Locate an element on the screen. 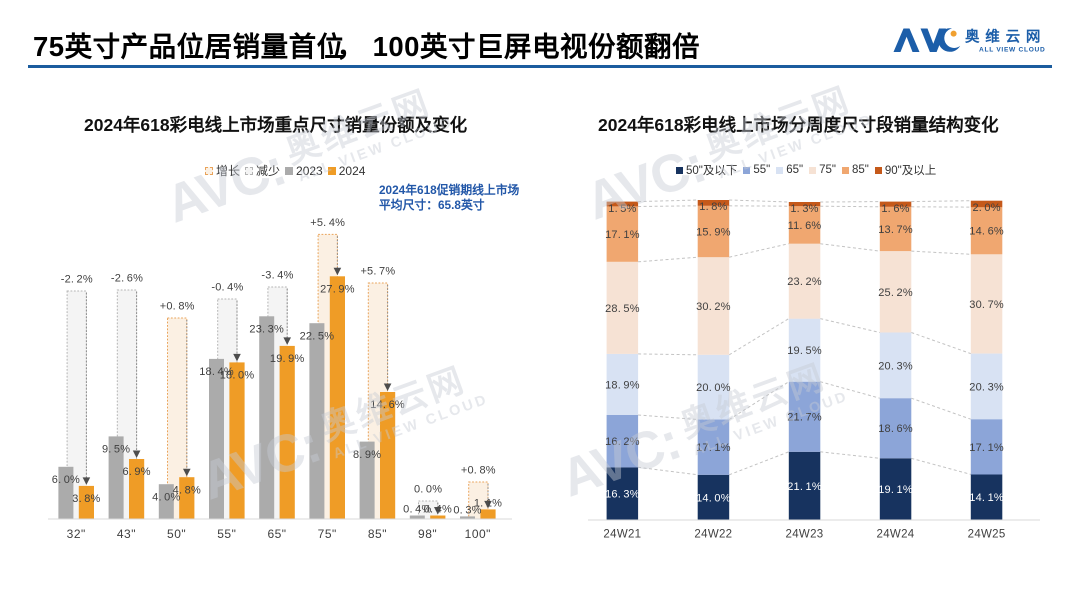 The image size is (1080, 608). svg-text: -2. 6% is located at coordinates (127, 279).